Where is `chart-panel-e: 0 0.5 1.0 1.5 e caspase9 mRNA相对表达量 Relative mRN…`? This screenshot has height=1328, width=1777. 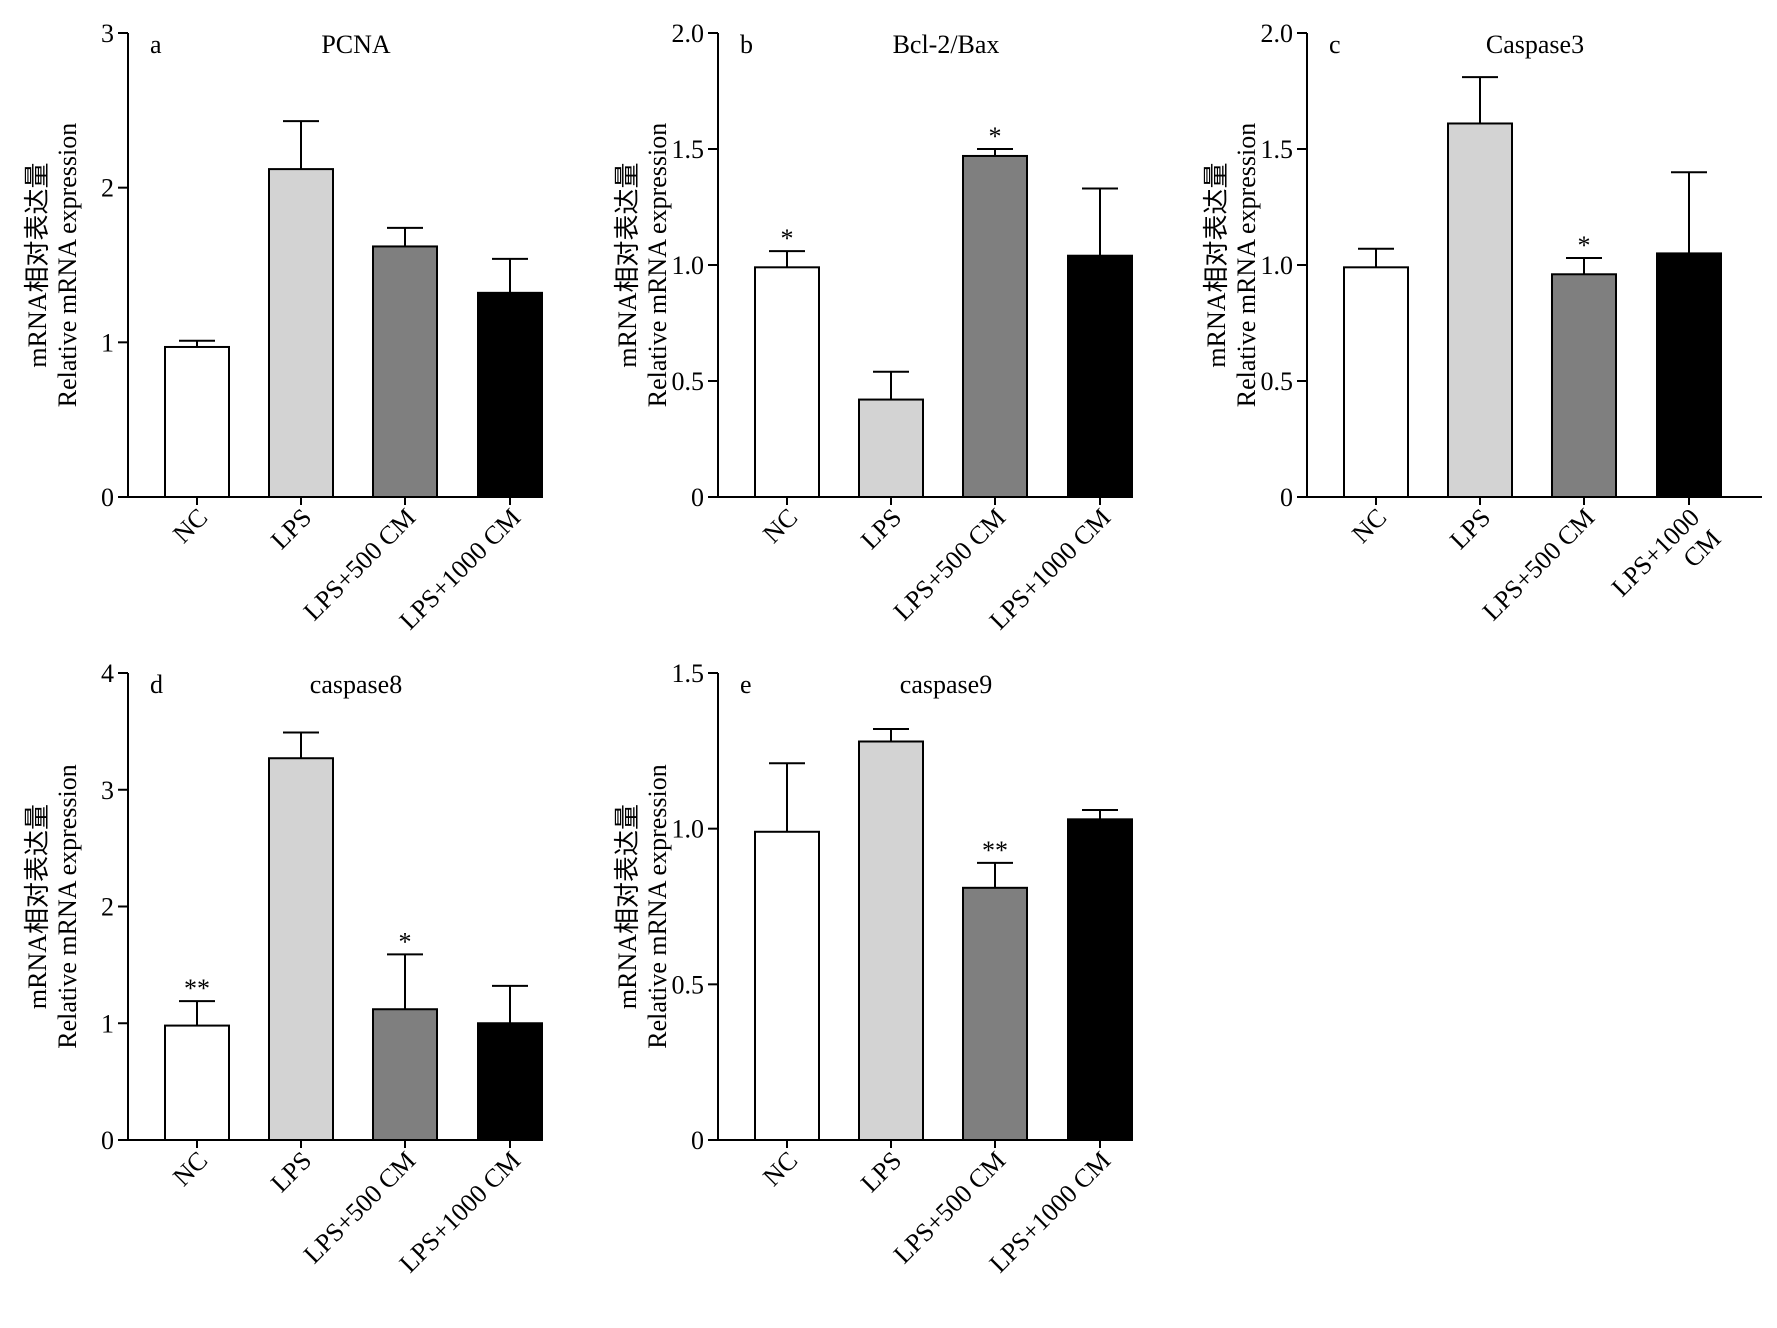 chart-panel-e: 0 0.5 1.0 1.5 e caspase9 mRNA相对表达量 Relative mRN… is located at coordinates (873, 968).